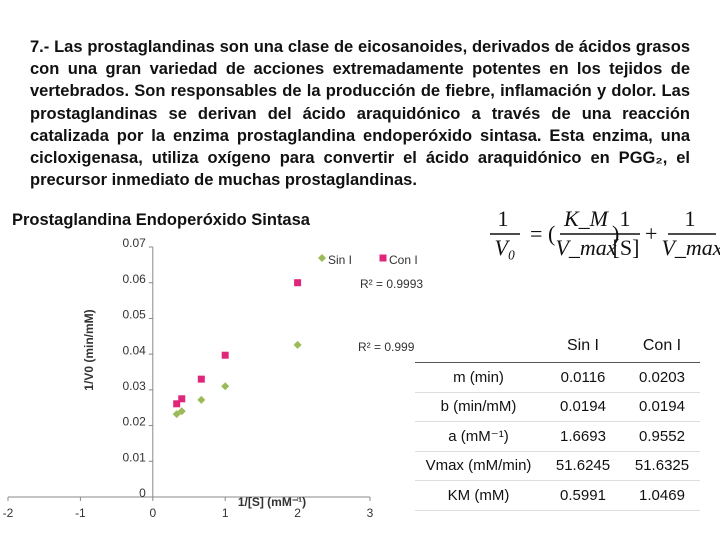 This screenshot has height=540, width=720. I want to click on x-tick-label: 1, so click(225, 513).